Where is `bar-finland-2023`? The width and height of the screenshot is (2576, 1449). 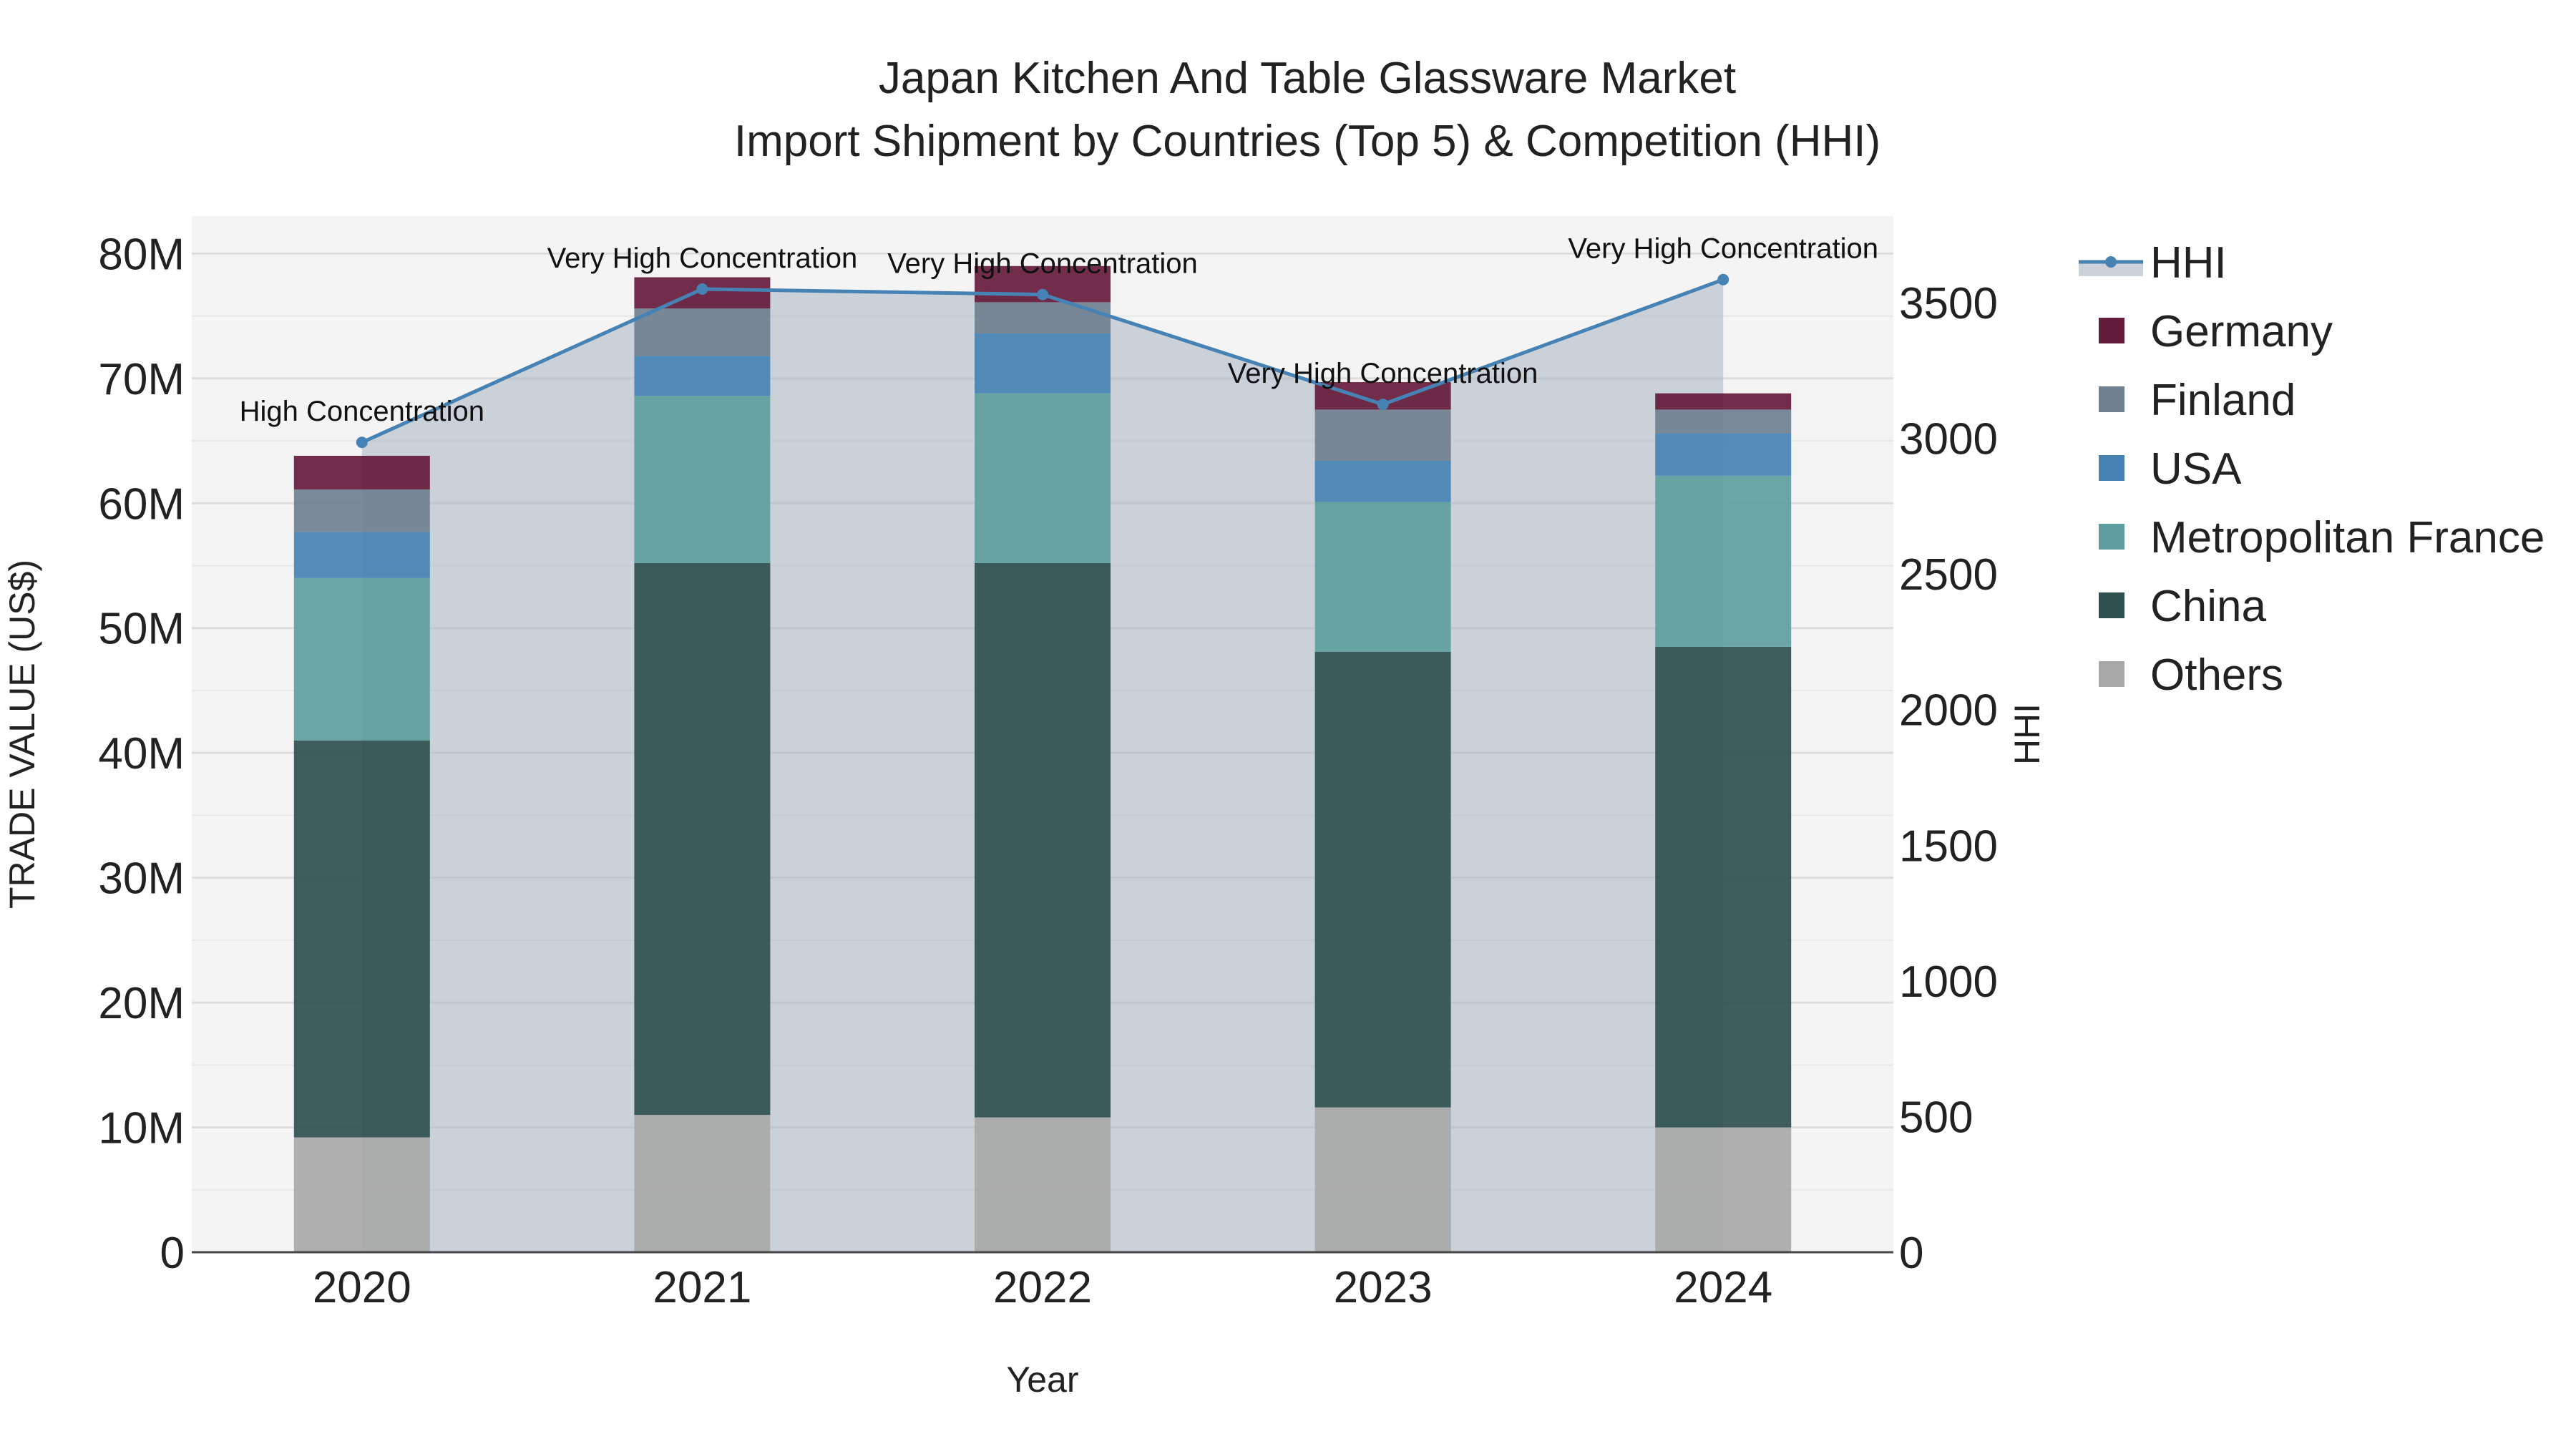 bar-finland-2023 is located at coordinates (1382, 435).